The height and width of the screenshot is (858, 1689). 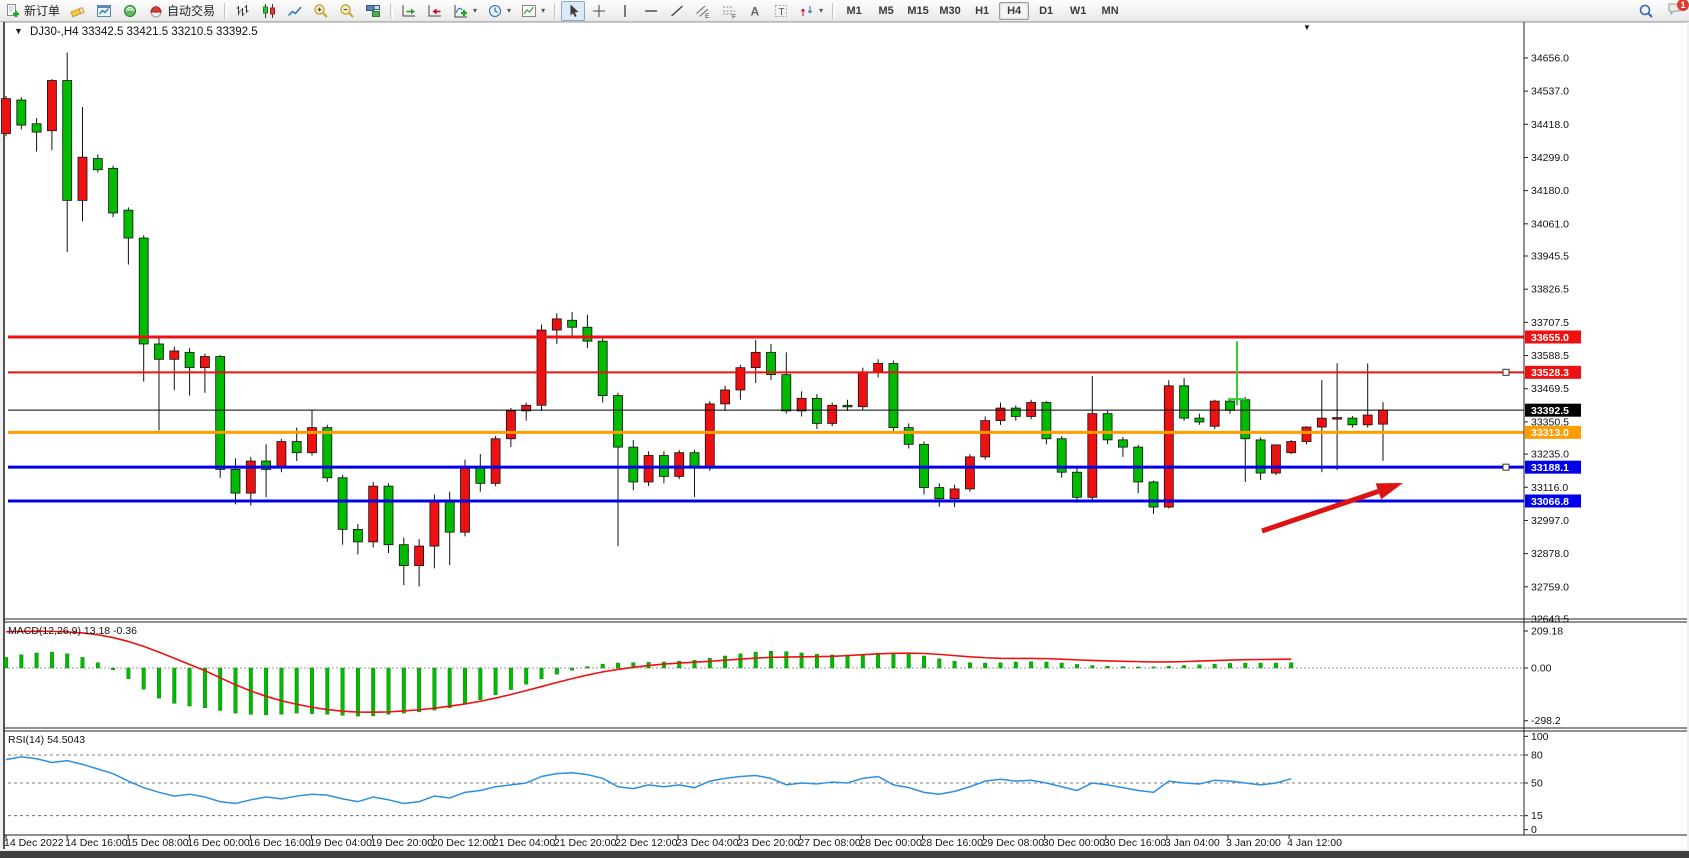 I want to click on chat-button: 1, so click(x=1678, y=10).